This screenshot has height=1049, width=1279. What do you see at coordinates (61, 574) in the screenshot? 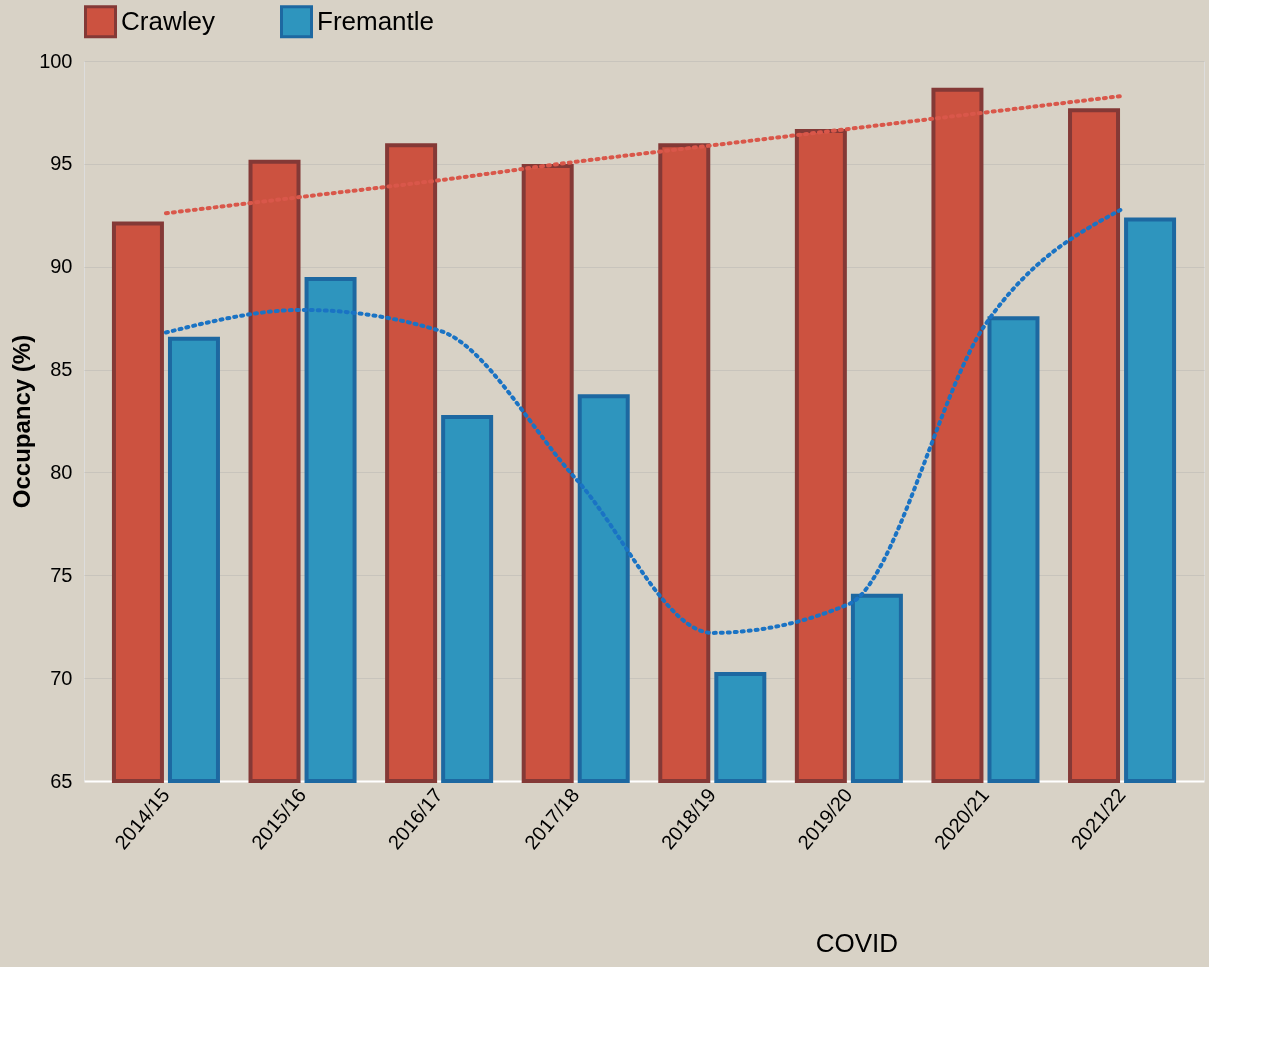
I see `y-tick-label: 75` at bounding box center [61, 574].